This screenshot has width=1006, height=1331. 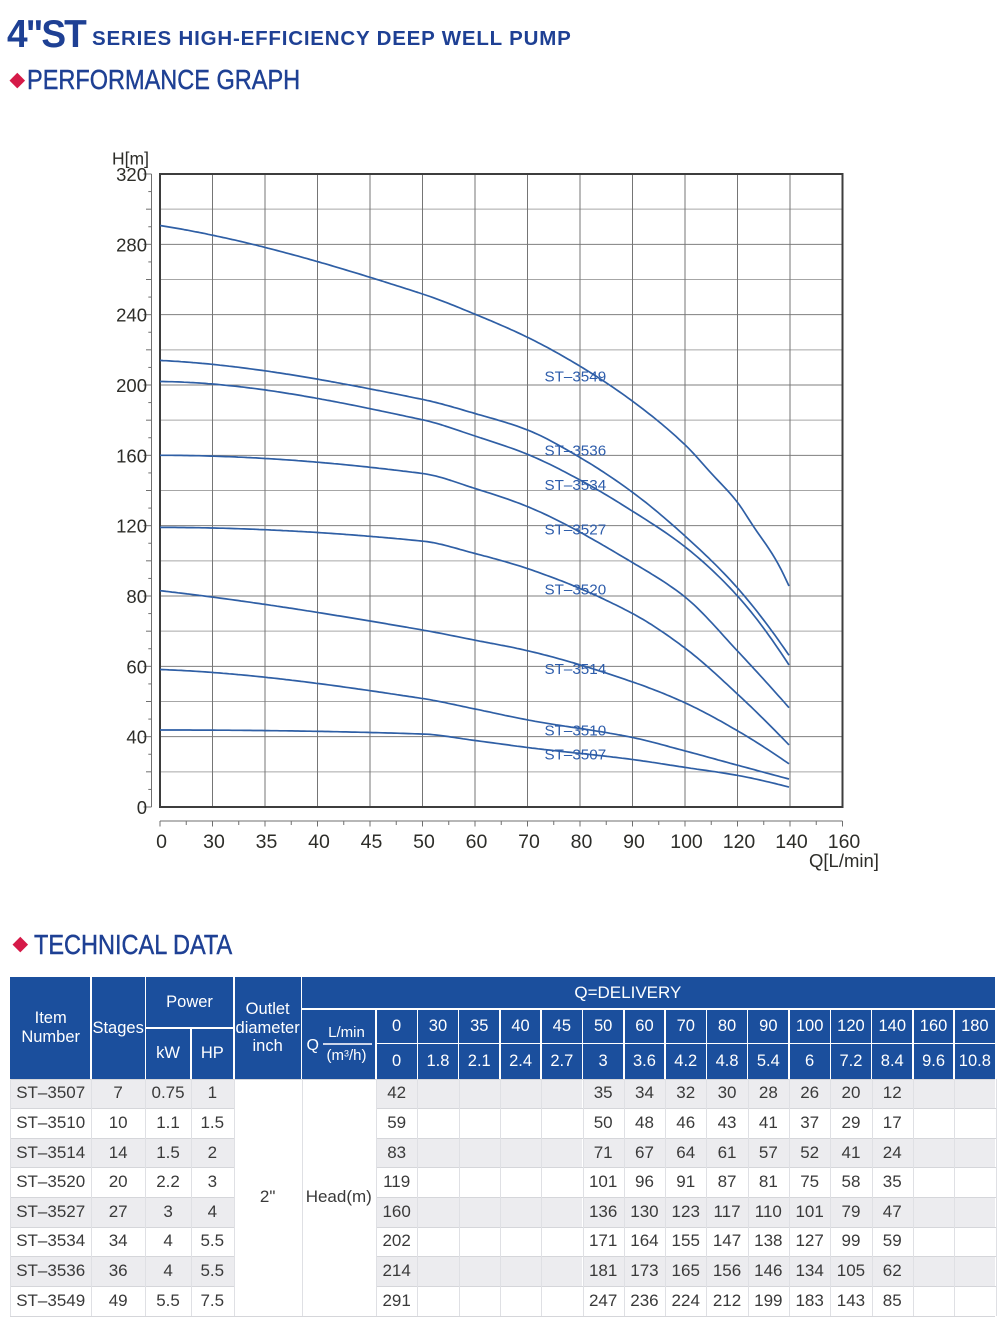 What do you see at coordinates (576, 485) in the screenshot?
I see `svg-text: ST–3534` at bounding box center [576, 485].